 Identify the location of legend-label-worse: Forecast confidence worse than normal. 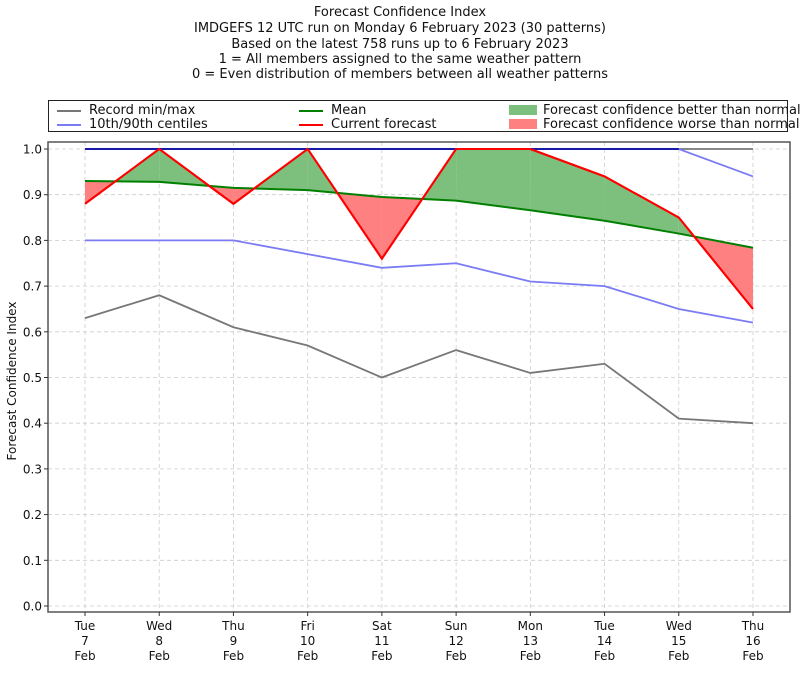
(671, 124).